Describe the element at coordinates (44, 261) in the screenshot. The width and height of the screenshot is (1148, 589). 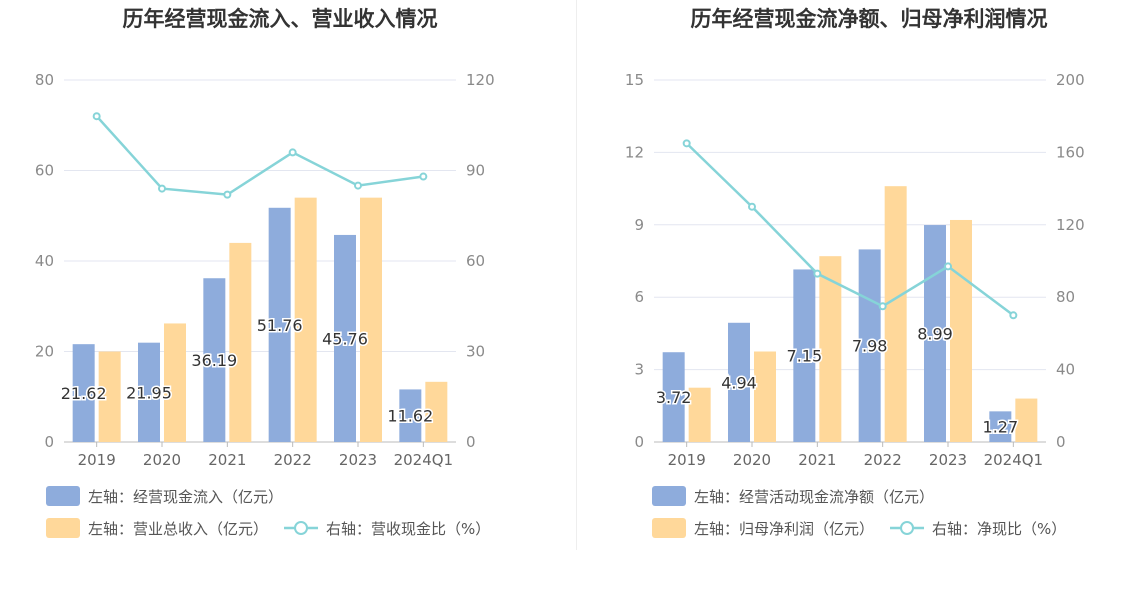
I see `left-axis-tick-label: 40` at that location.